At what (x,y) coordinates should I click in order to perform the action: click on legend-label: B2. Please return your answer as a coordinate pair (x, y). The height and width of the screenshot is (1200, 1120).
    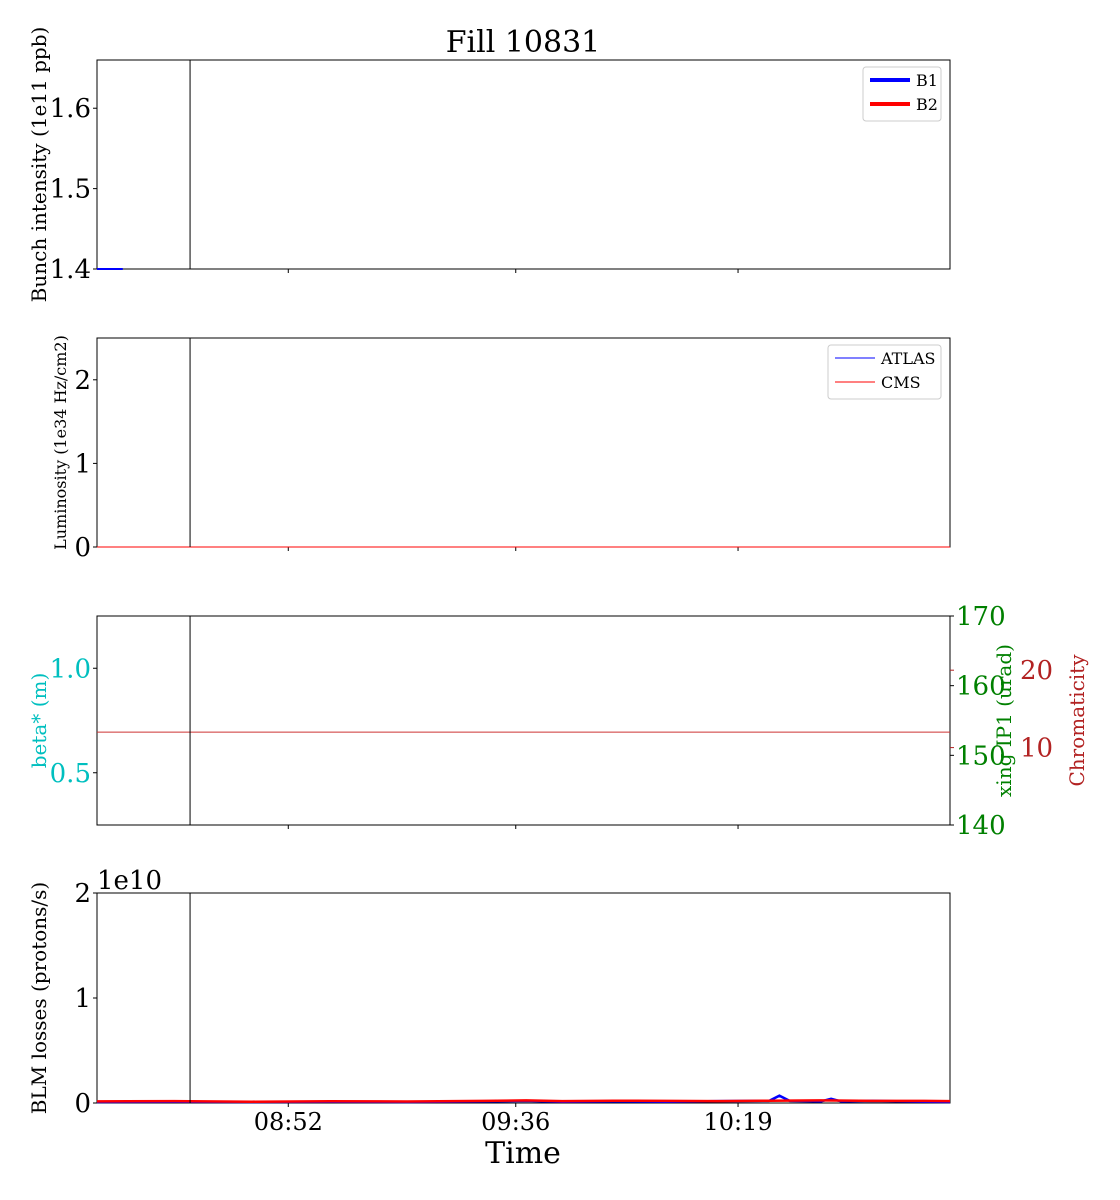
    Looking at the image, I should click on (927, 104).